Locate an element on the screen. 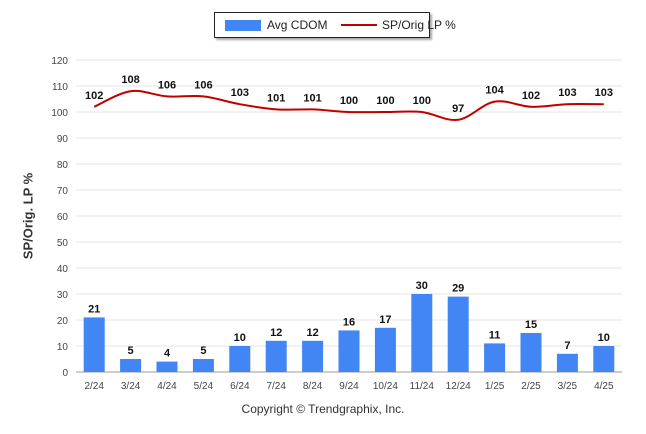 The image size is (646, 434). y-tick-label: 30 is located at coordinates (63, 295).